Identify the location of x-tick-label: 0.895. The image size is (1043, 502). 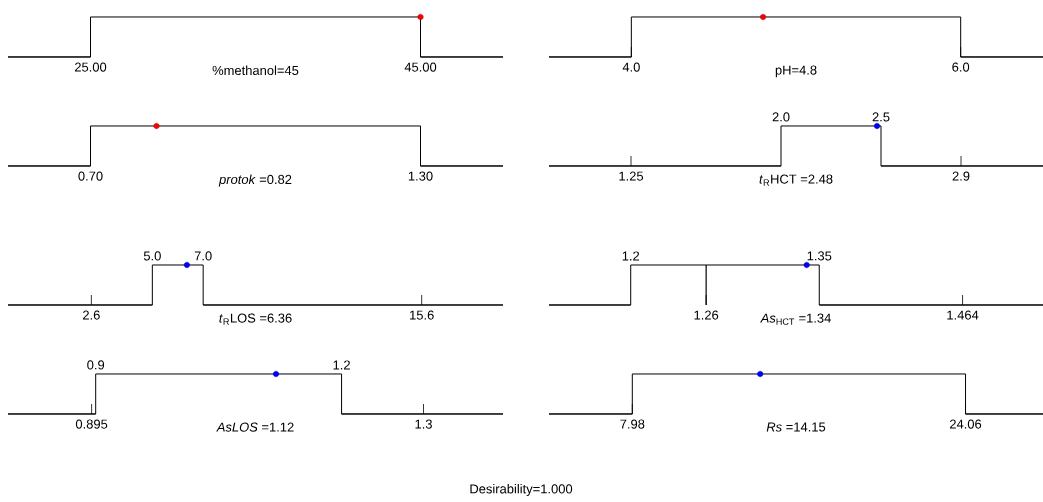
(91, 424).